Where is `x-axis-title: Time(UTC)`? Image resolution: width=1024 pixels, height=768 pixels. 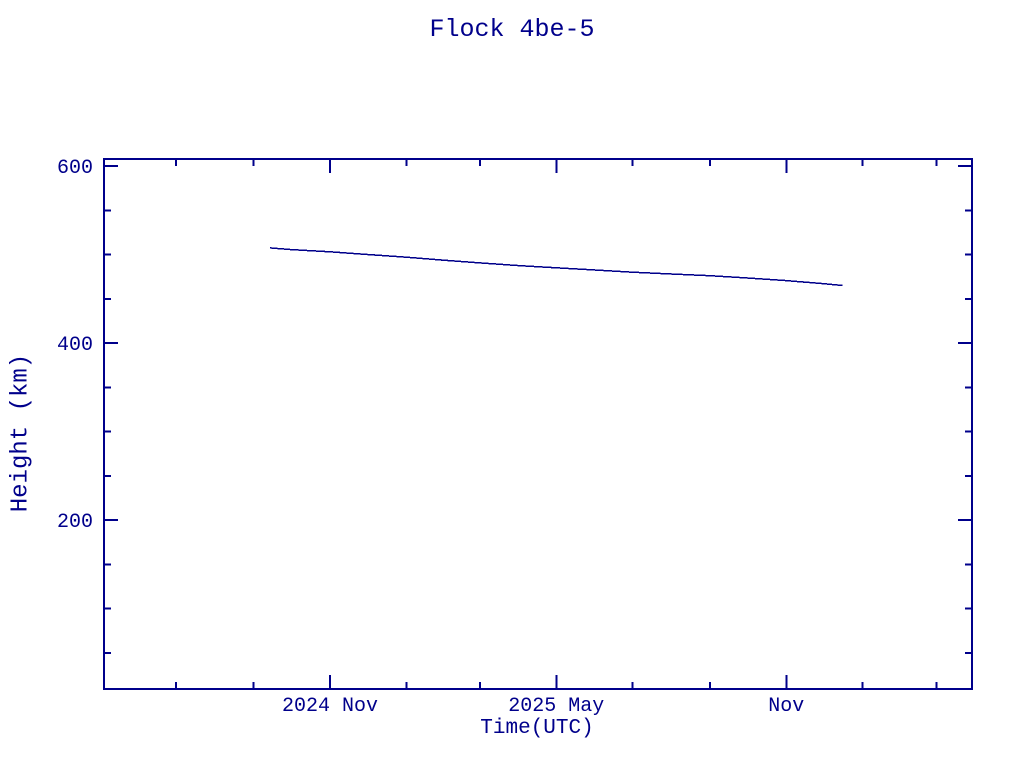
x-axis-title: Time(UTC) is located at coordinates (537, 728).